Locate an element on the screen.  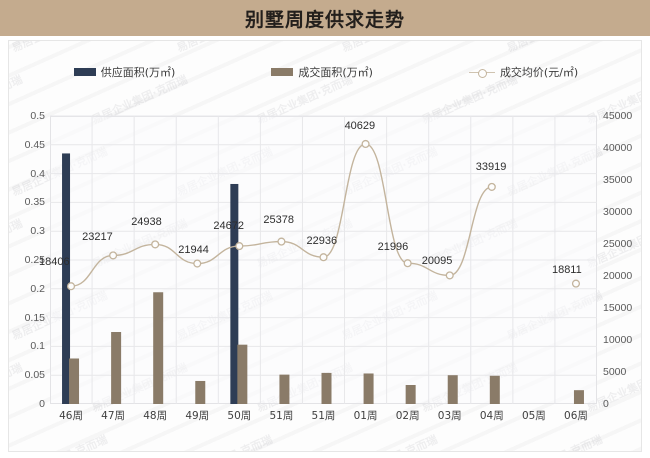
left-axis-tick: 0.2 is located at coordinates (37, 288).